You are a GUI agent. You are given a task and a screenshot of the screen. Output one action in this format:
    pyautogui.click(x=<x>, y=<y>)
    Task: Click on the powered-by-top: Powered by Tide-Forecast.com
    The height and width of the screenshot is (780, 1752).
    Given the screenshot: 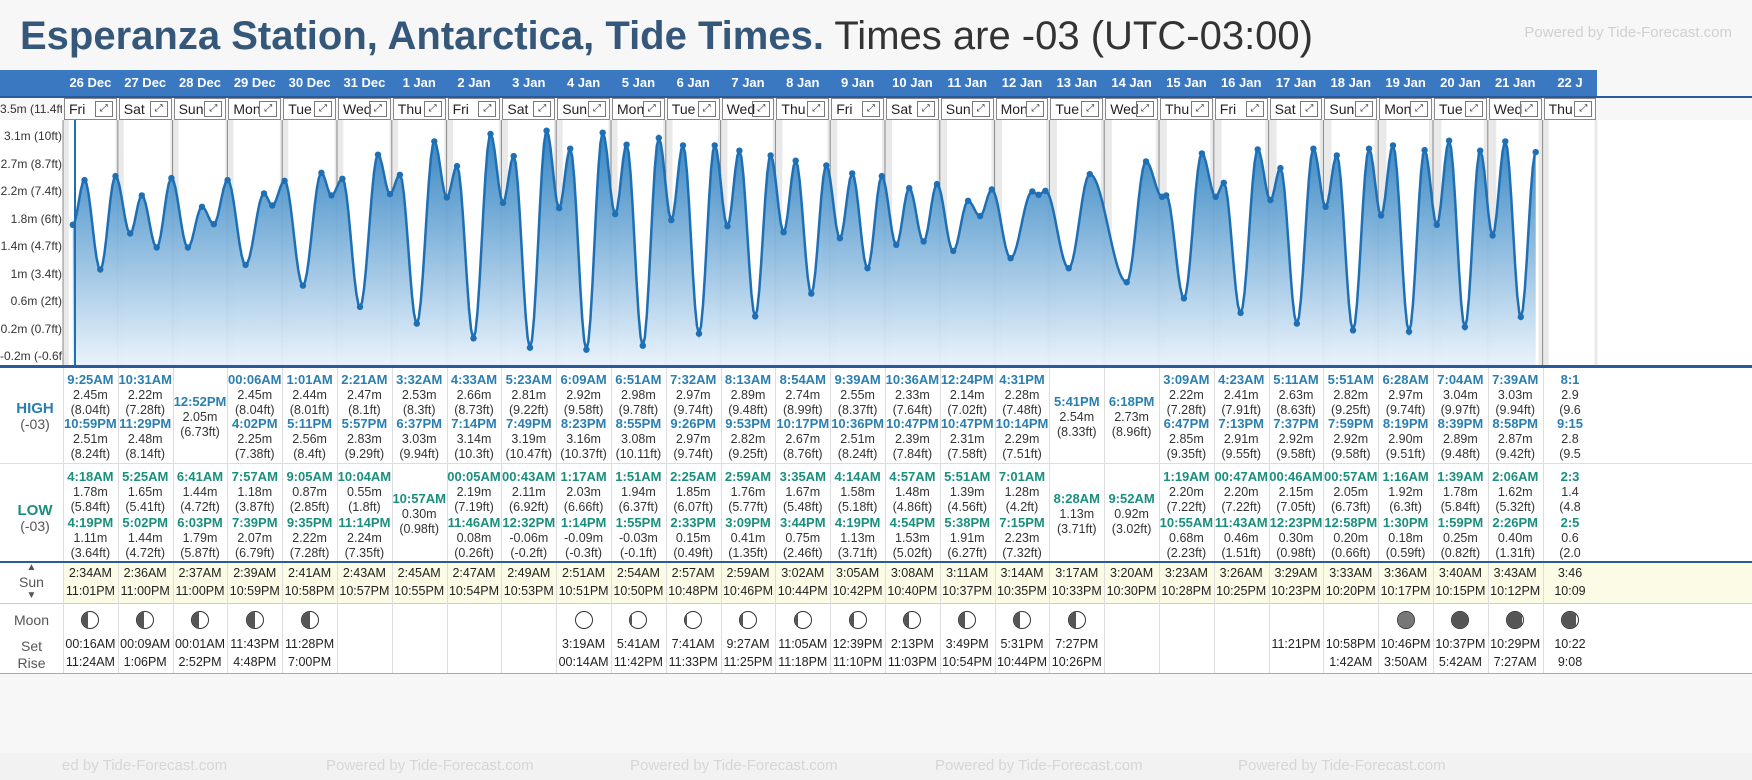 What is the action you would take?
    pyautogui.click(x=1628, y=32)
    